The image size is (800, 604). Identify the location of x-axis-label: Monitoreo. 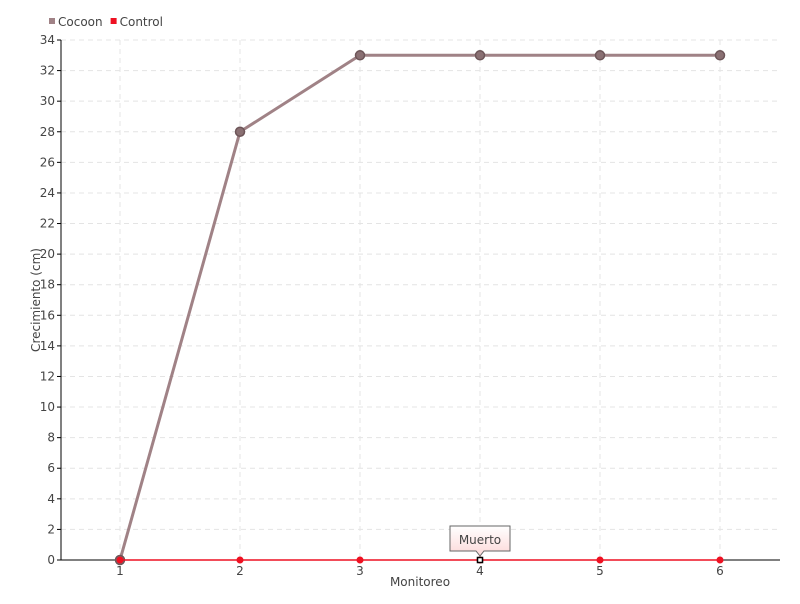
(420, 582).